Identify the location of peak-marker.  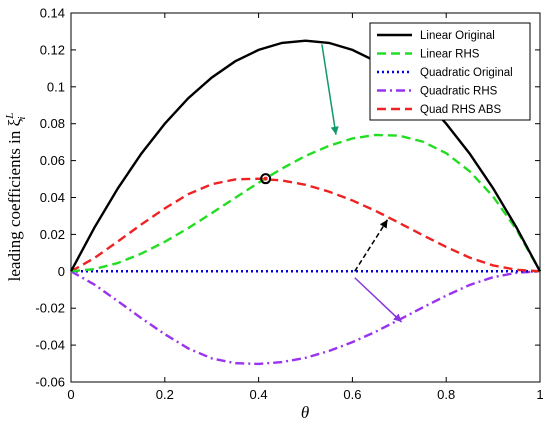
(266, 179).